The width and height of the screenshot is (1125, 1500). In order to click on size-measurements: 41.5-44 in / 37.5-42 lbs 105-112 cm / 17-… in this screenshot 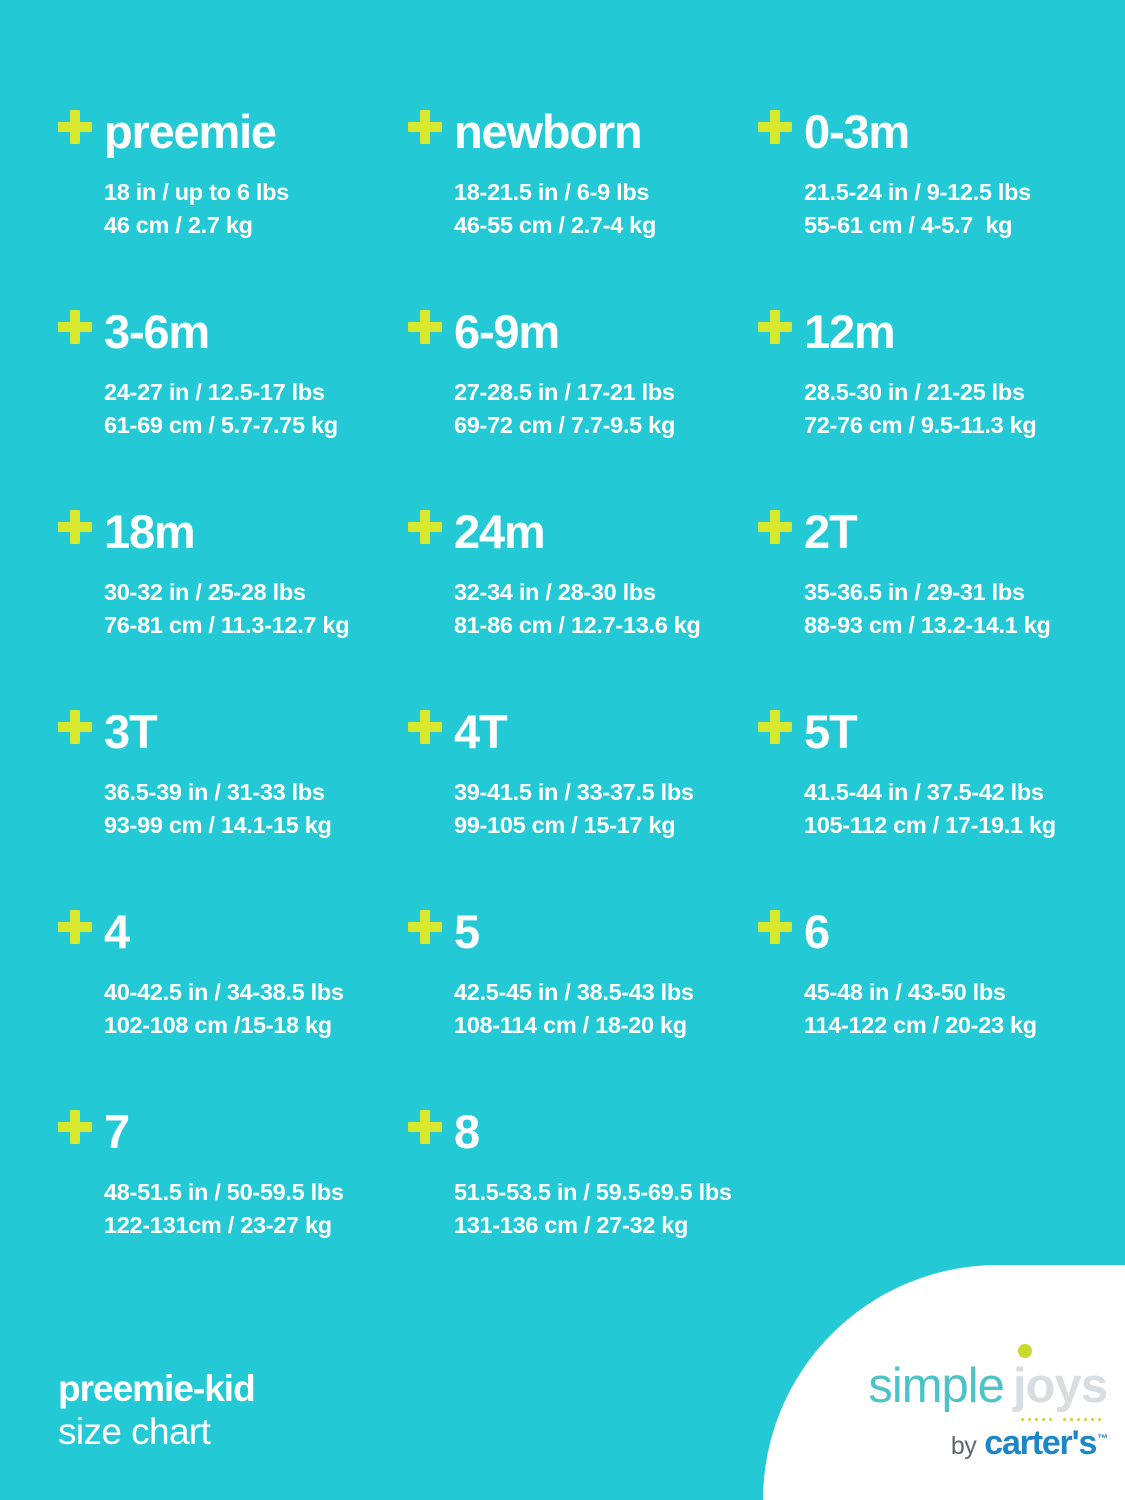, I will do `click(946, 809)`.